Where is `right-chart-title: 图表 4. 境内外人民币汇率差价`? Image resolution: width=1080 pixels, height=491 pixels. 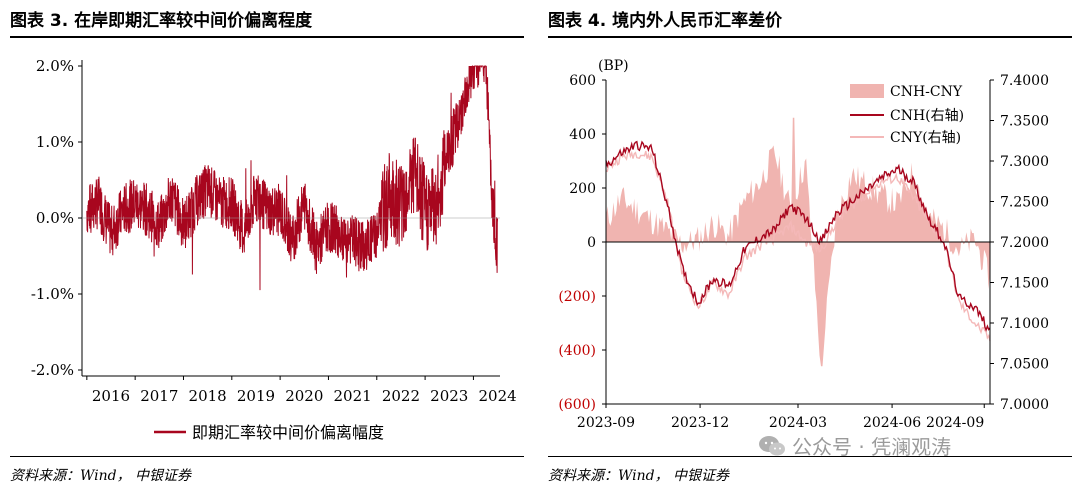 right-chart-title: 图表 4. 境内外人民币汇率差价 is located at coordinates (665, 21).